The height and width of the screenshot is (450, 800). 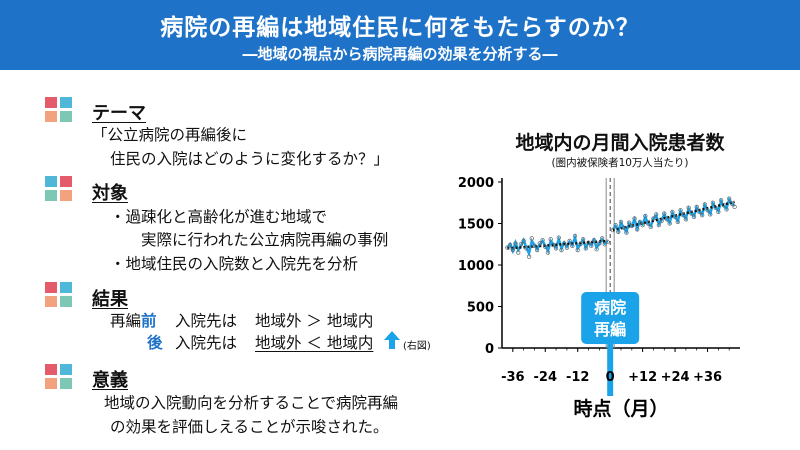 I want to click on theme-line: 住民の入院はどのように変化するか？」, so click(x=250, y=159).